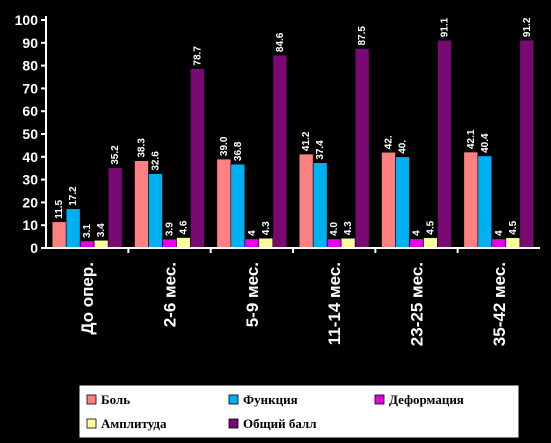 The height and width of the screenshot is (443, 551). What do you see at coordinates (30, 157) in the screenshot?
I see `y-tick-label: 40` at bounding box center [30, 157].